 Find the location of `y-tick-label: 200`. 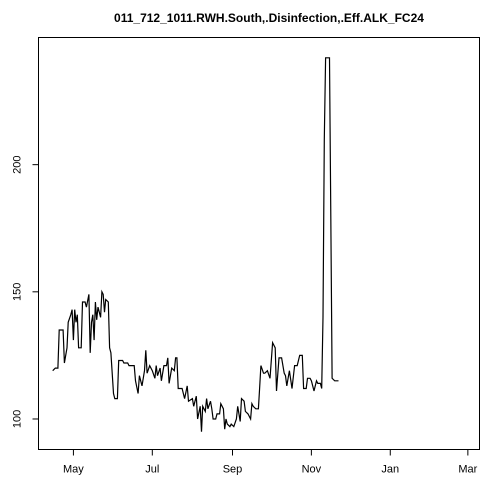

y-tick-label: 200 is located at coordinates (18, 164).